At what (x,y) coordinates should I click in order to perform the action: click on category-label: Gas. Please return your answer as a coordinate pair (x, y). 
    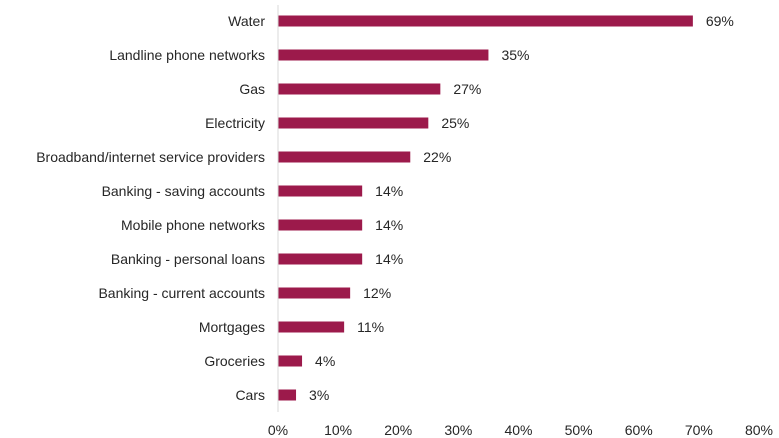
    Looking at the image, I should click on (252, 89).